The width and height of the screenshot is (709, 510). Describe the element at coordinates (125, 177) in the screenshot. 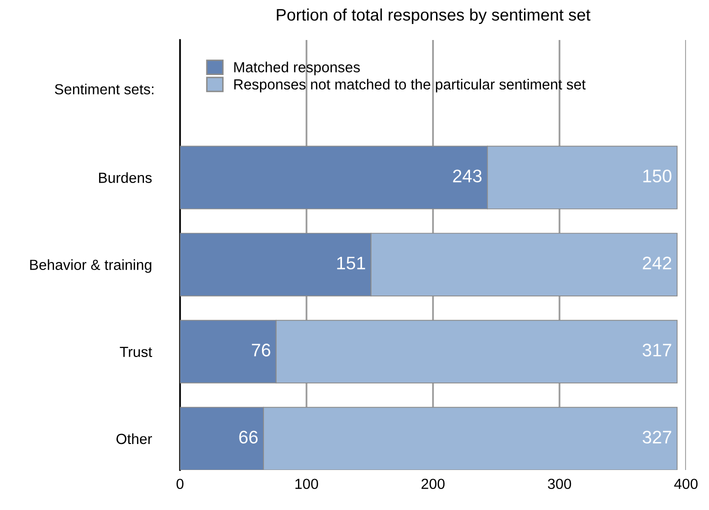

I see `y-tick-label: Burdens` at that location.